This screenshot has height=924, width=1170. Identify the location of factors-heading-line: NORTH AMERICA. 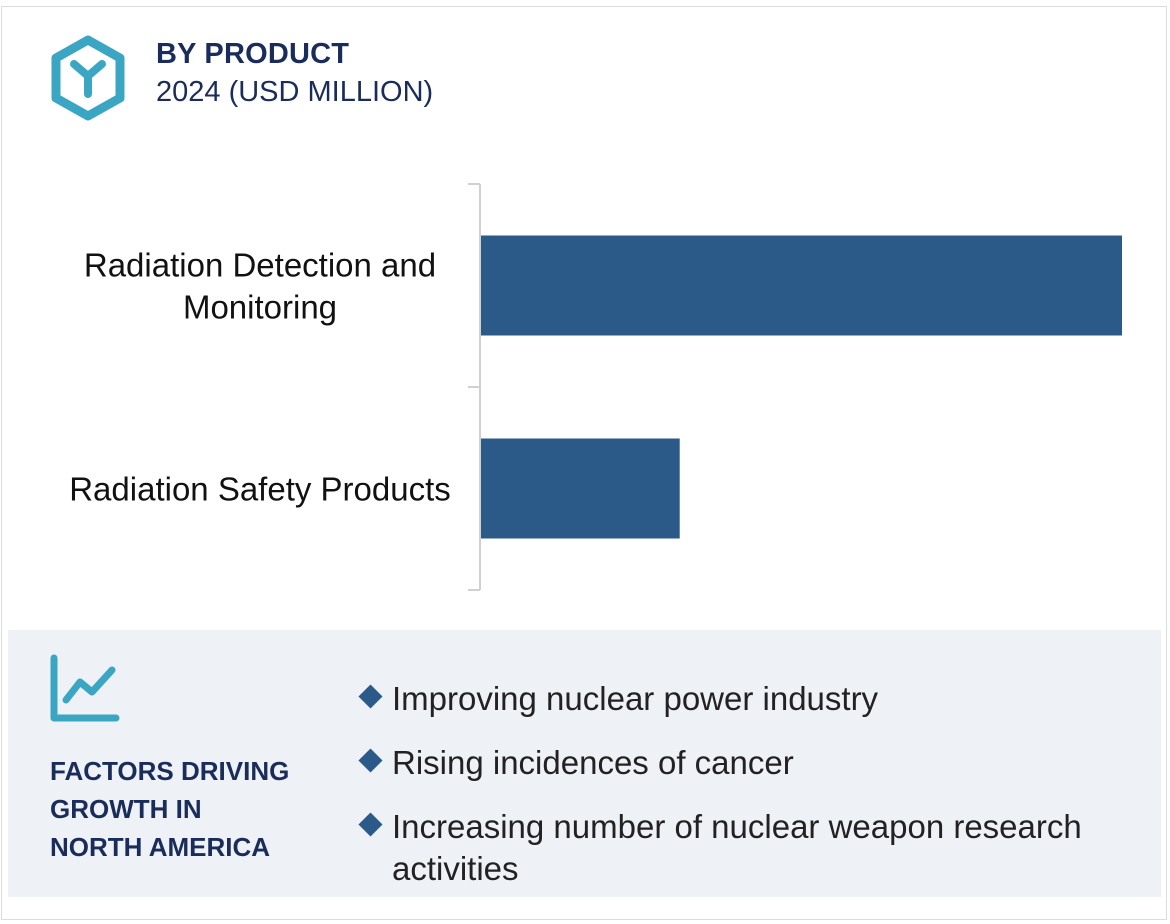
(160, 847).